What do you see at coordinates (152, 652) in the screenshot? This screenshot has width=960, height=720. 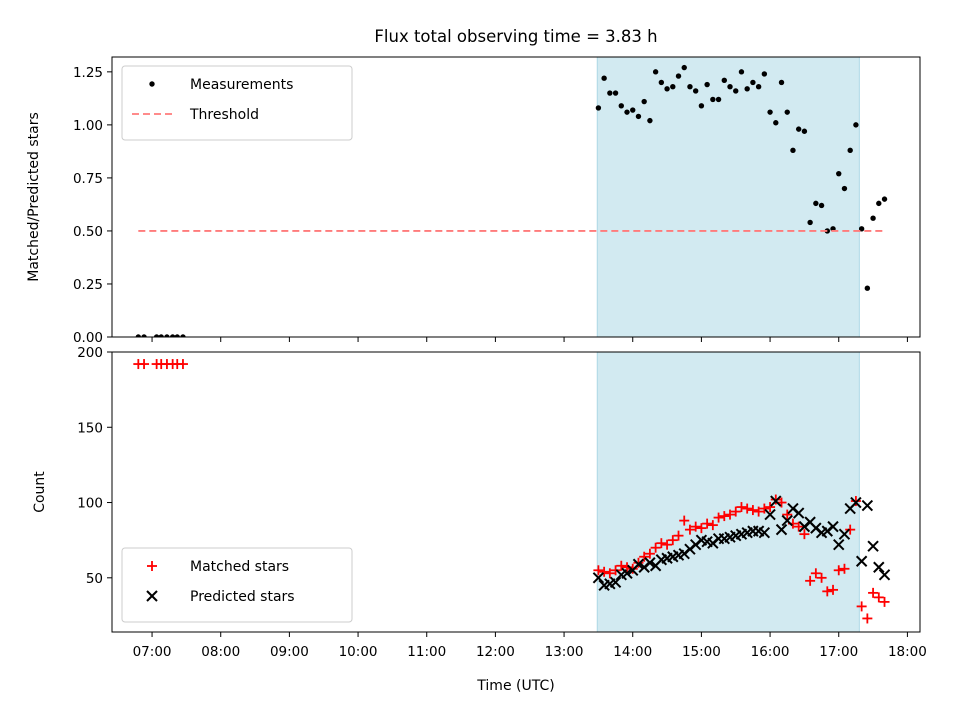 I see `x-tick-label: 07:00` at bounding box center [152, 652].